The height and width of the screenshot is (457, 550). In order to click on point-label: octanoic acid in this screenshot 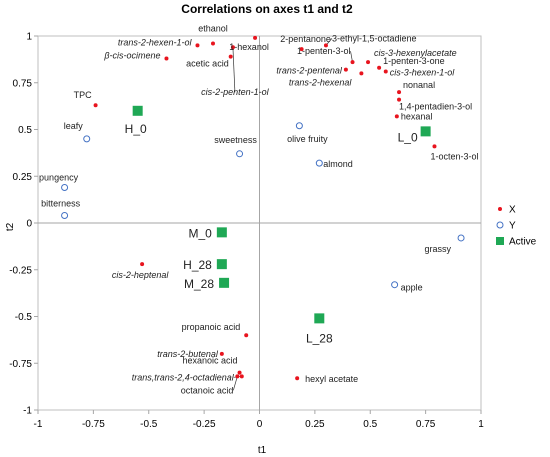, I will do `click(207, 390)`.